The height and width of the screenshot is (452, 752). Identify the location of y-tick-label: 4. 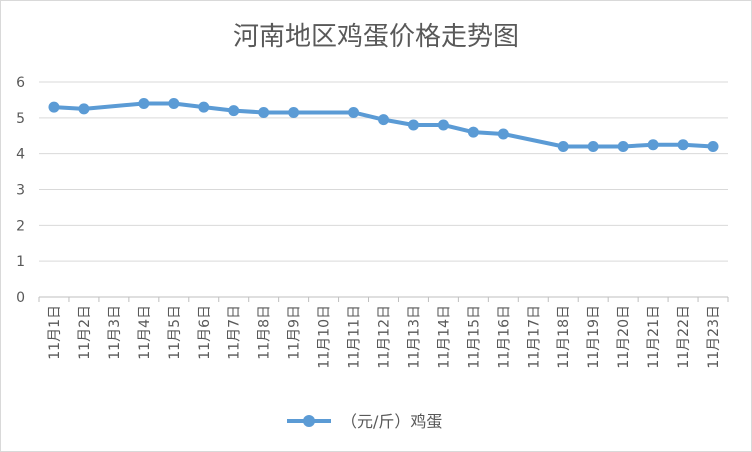
(20, 155).